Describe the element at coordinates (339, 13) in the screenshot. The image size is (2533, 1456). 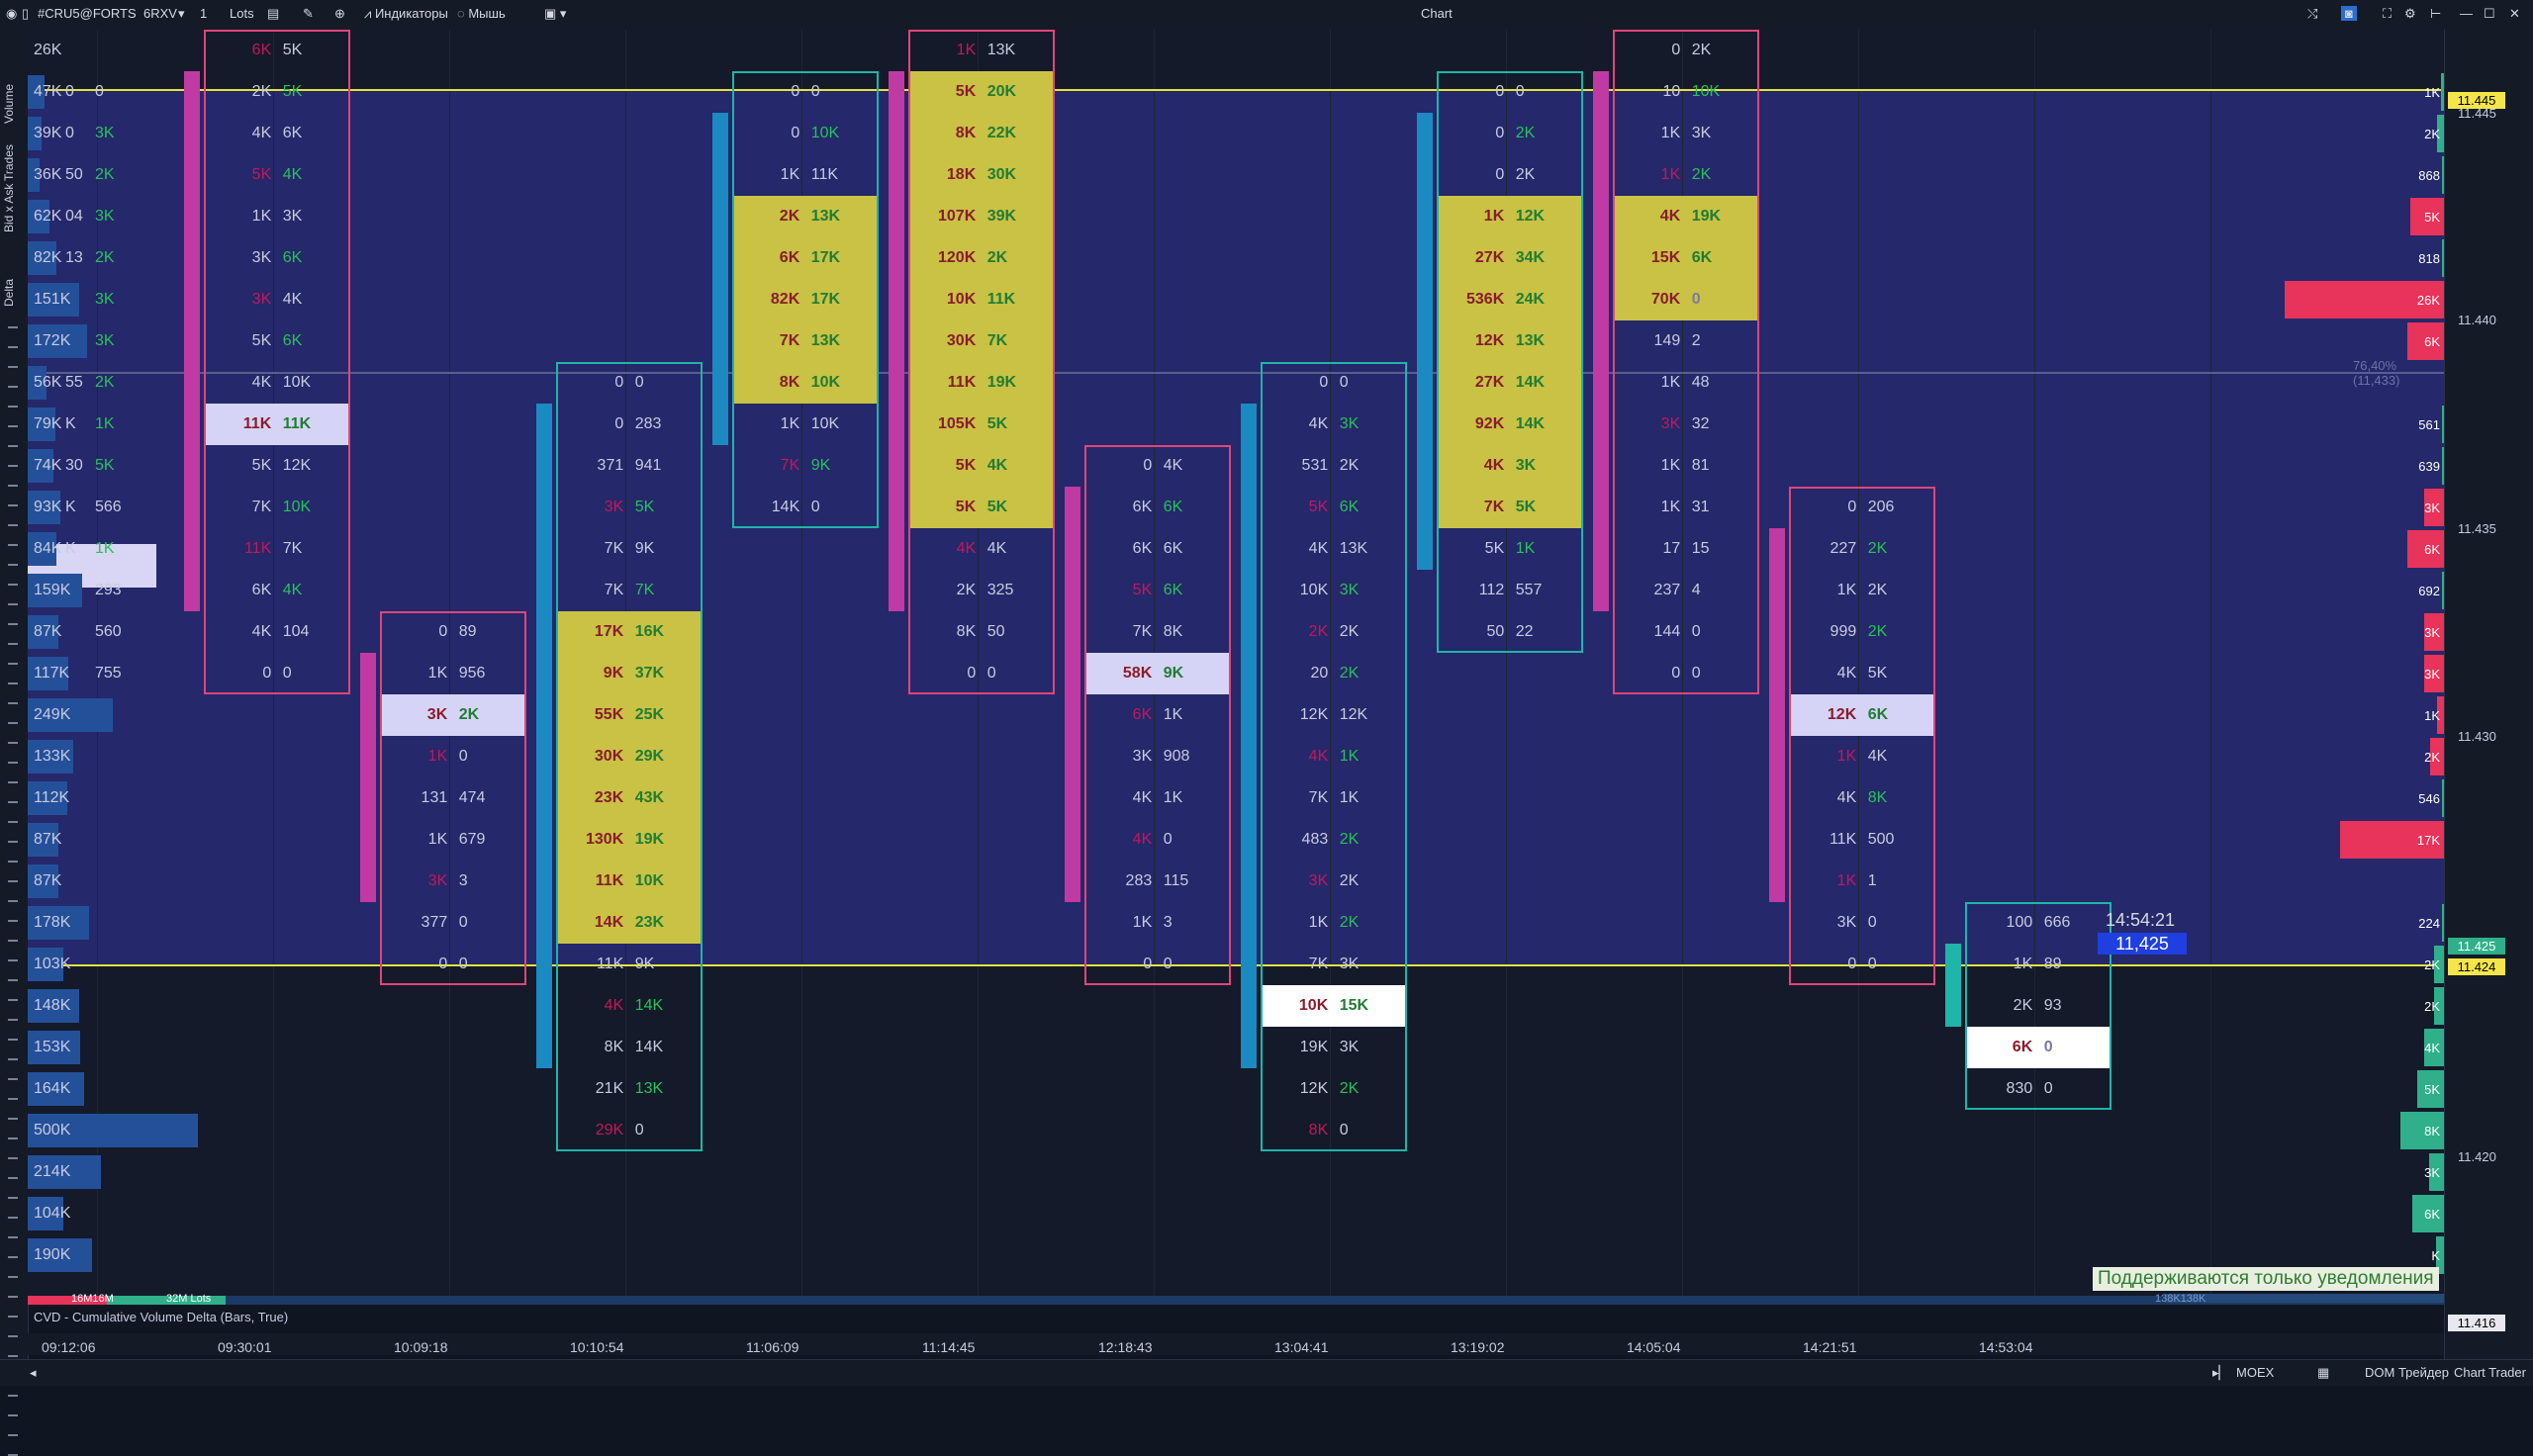
I see `zoom-icon: ⊕` at that location.